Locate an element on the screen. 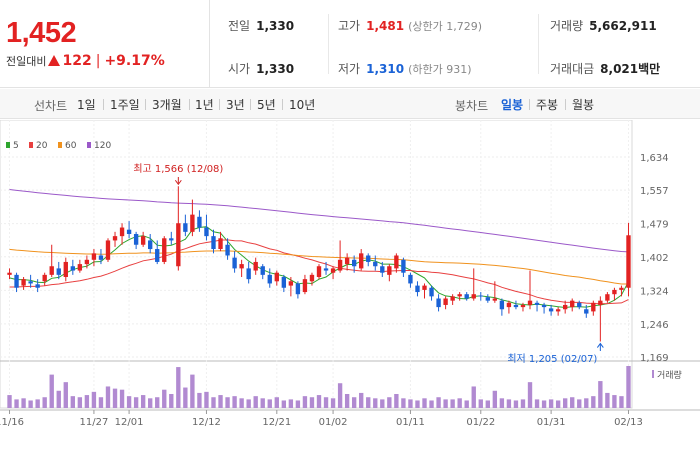 This screenshot has width=700, height=450. x-tick-label: 01/11 is located at coordinates (410, 422).